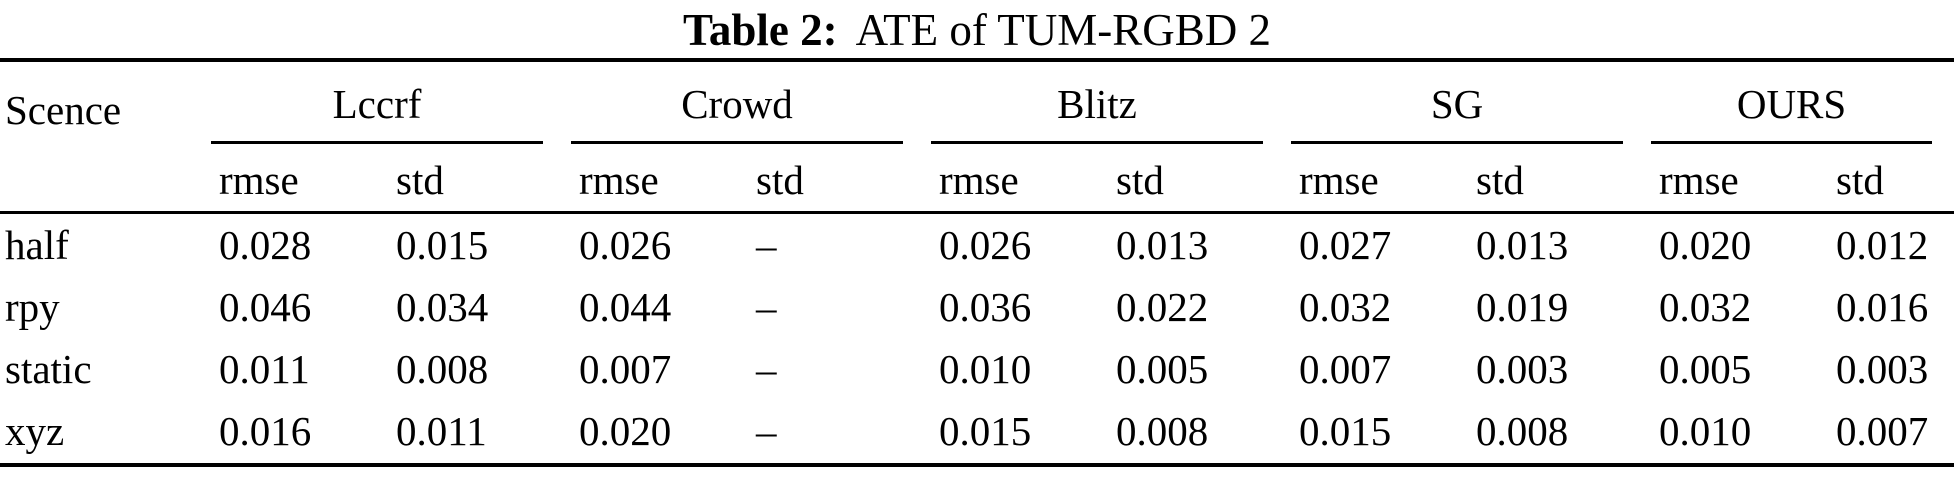 The image size is (1954, 483). I want to click on scene-cell: rpy, so click(32, 307).